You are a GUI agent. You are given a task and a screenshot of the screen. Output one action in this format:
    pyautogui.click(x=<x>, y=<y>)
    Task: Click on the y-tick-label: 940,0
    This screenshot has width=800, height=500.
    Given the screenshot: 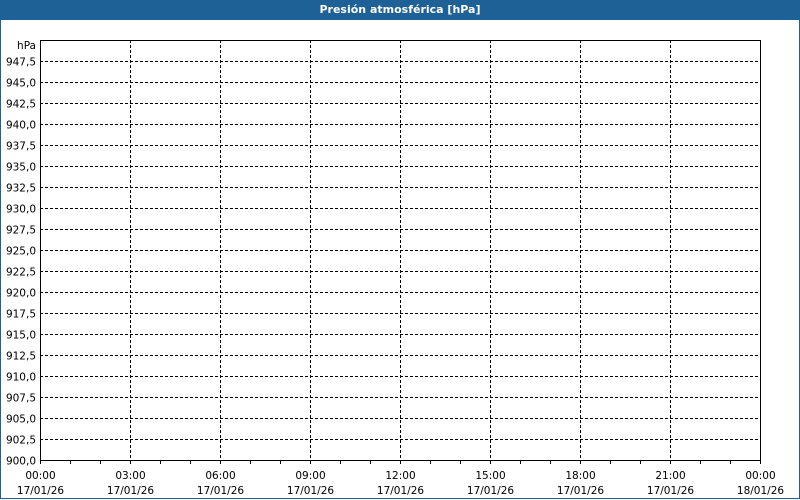 What is the action you would take?
    pyautogui.click(x=21, y=126)
    